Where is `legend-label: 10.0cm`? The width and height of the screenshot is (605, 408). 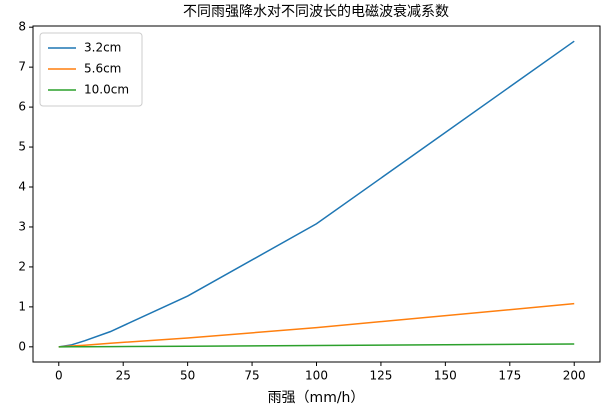
legend-label: 10.0cm is located at coordinates (106, 90).